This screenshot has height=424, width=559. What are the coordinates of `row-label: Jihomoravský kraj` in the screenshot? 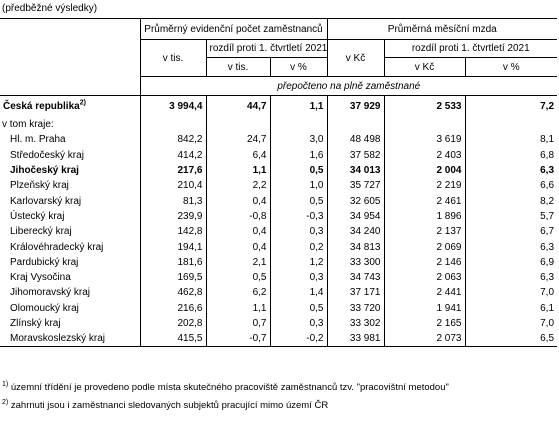 It's located at (50, 293).